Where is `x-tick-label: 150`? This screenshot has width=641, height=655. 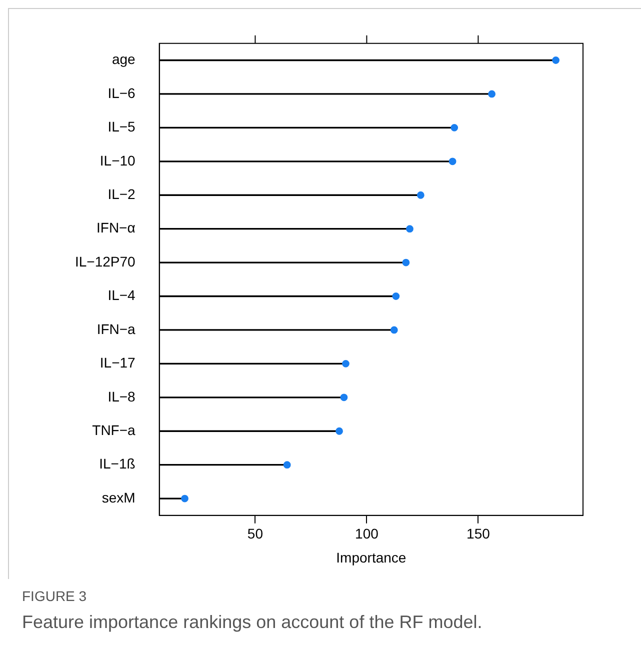
x-tick-label: 150 is located at coordinates (478, 534).